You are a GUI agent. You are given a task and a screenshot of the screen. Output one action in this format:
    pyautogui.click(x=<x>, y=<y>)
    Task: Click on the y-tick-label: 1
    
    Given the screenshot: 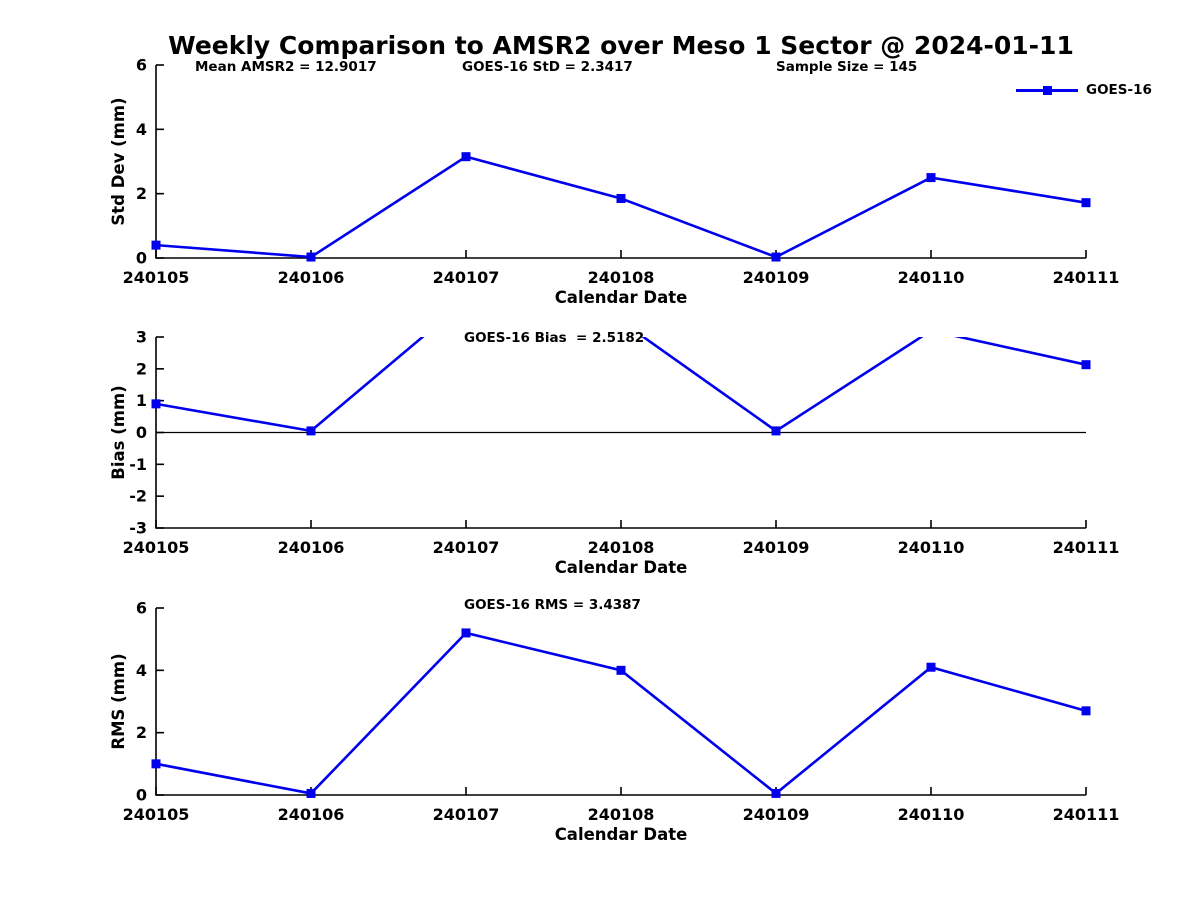 What is the action you would take?
    pyautogui.click(x=141, y=400)
    